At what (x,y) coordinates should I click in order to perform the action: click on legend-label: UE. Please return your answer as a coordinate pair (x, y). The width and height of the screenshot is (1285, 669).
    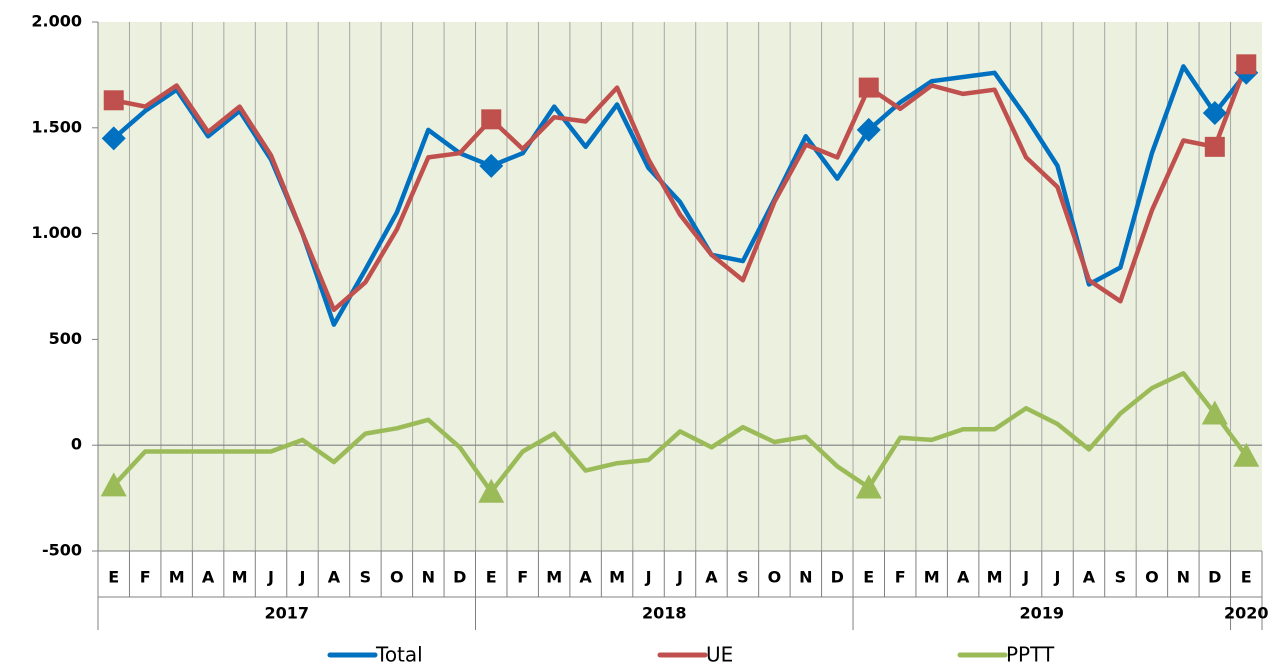
    Looking at the image, I should click on (719, 655).